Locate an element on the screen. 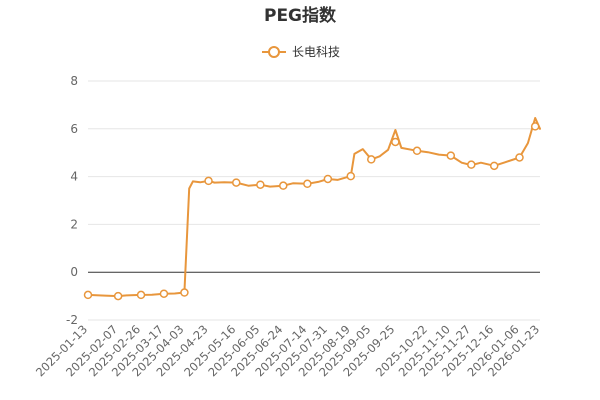 Image resolution: width=600 pixels, height=400 pixels. y-tick-label: 6 is located at coordinates (74, 129).